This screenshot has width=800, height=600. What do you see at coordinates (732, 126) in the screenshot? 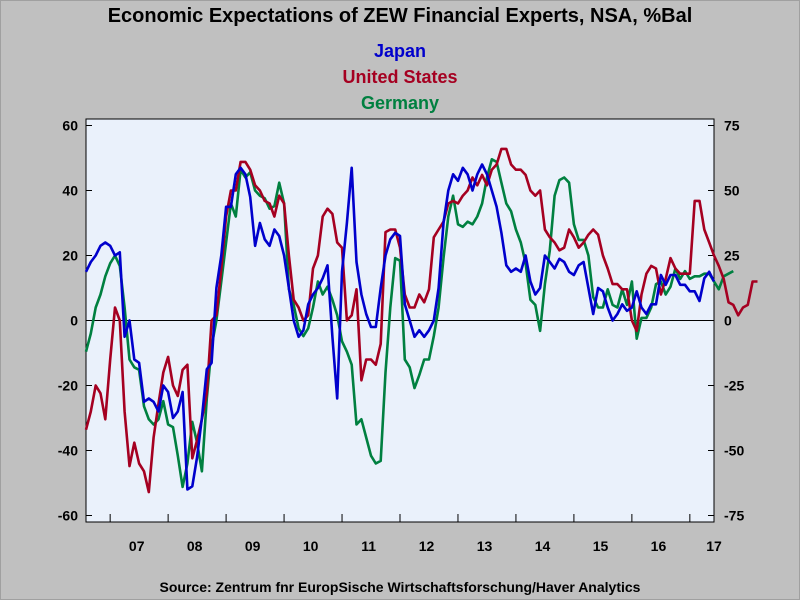
I see `right-tick-label: 75` at bounding box center [732, 126].